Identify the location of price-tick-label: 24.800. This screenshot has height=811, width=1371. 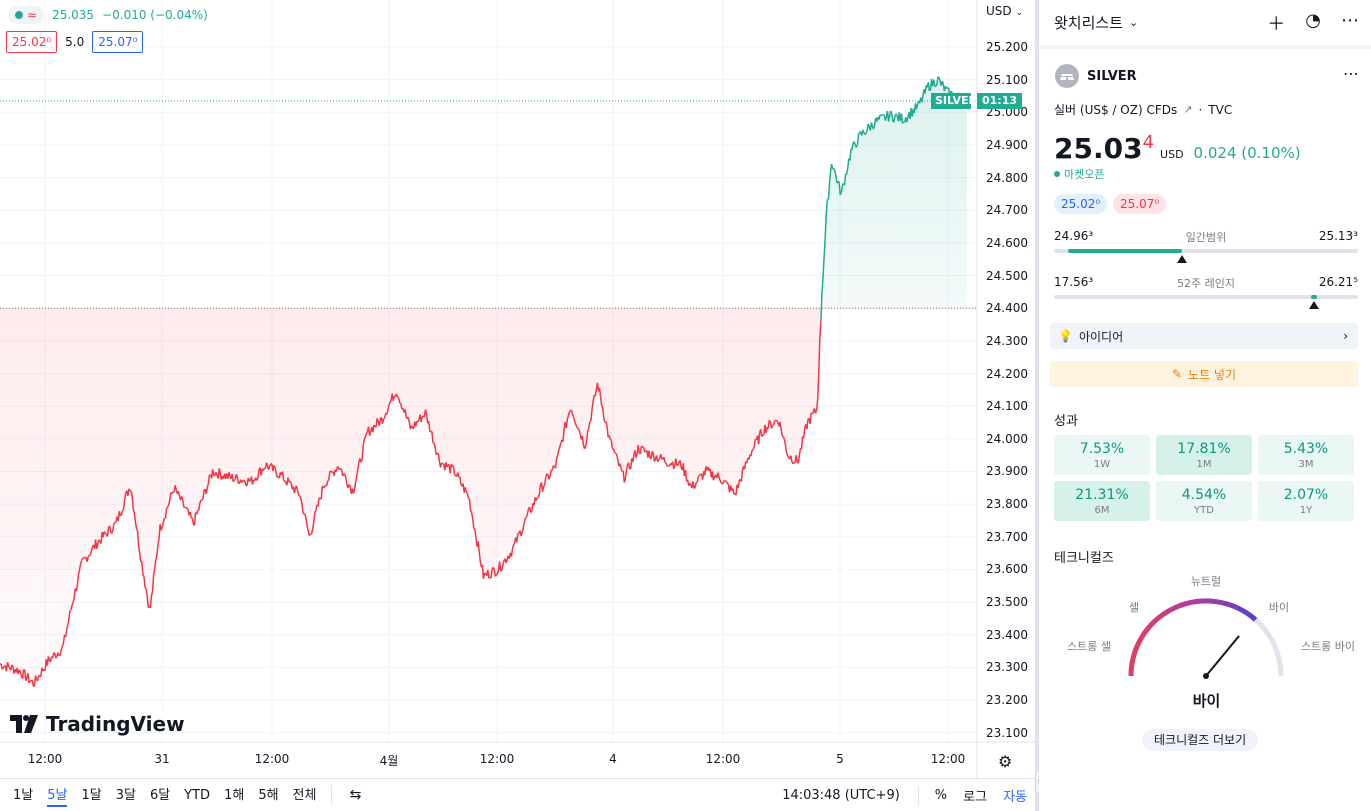
(1007, 177).